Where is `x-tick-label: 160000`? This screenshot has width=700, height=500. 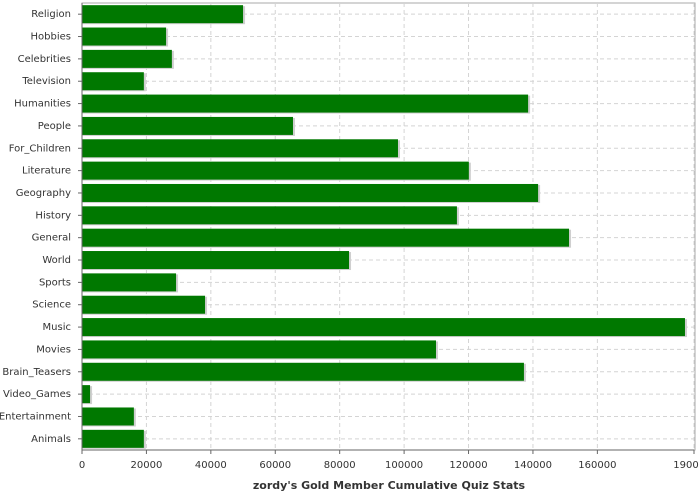
x-tick-label: 160000 is located at coordinates (597, 465).